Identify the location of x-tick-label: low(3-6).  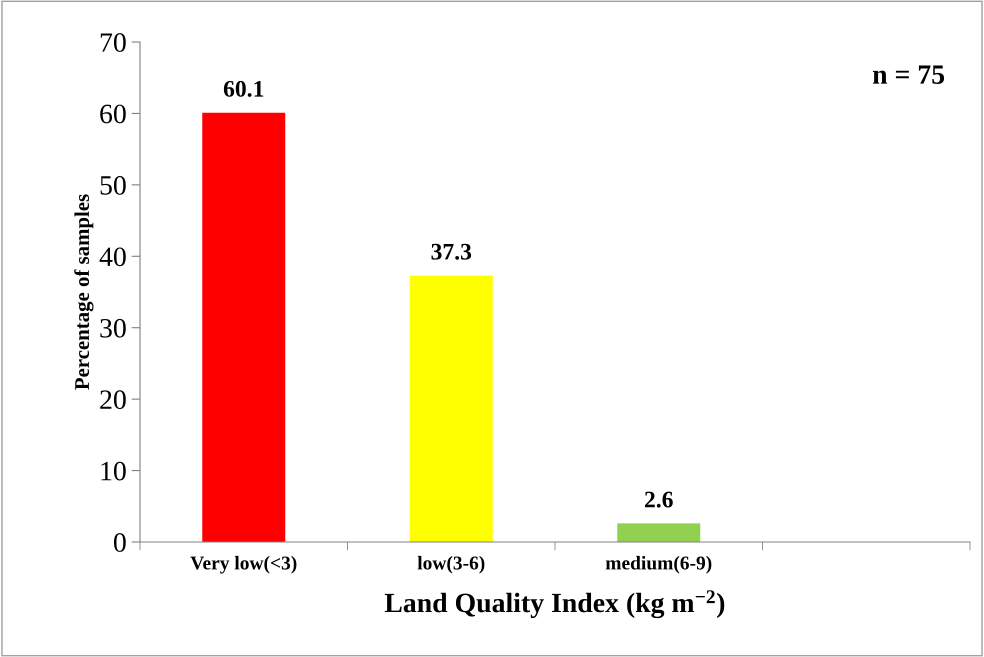
(451, 565).